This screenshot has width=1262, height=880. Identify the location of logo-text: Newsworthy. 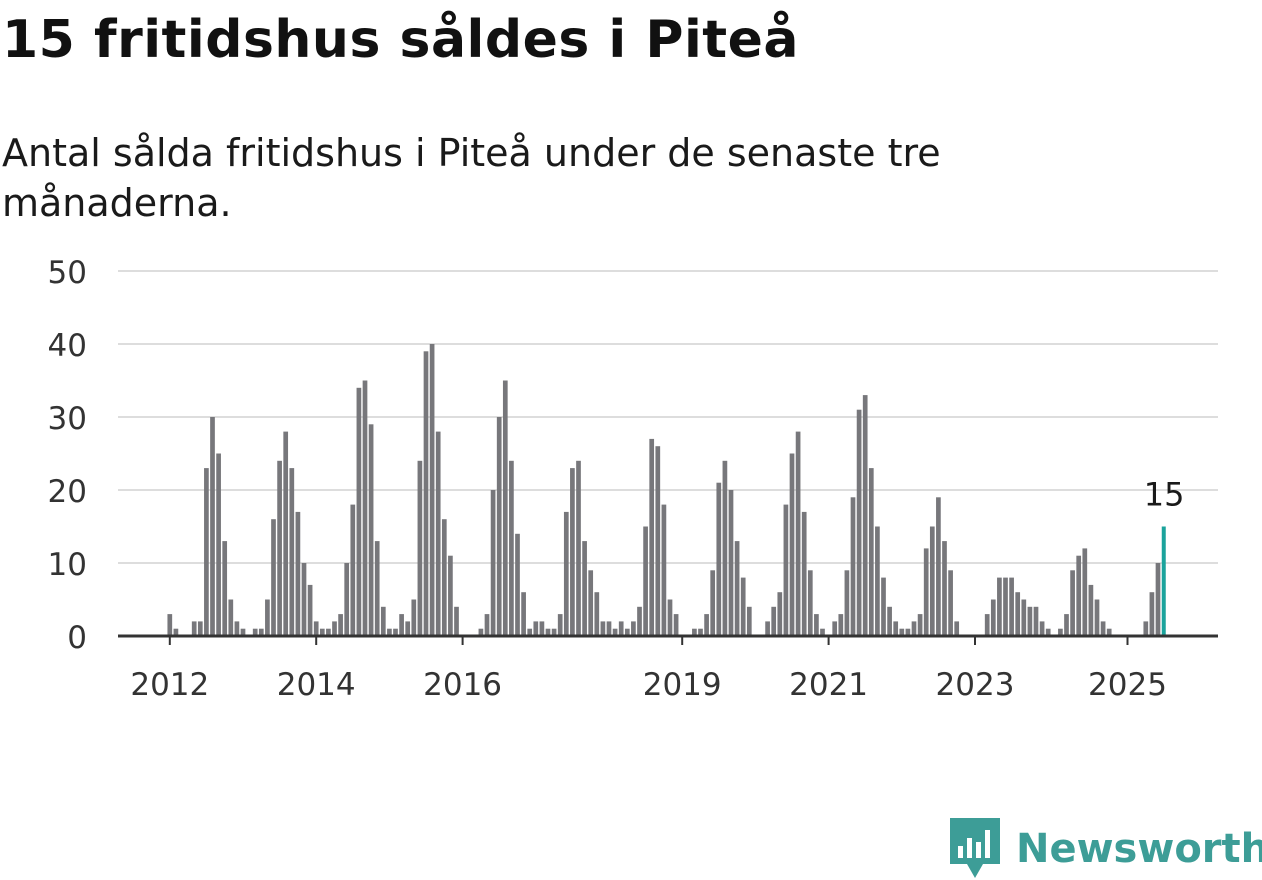
(1139, 849).